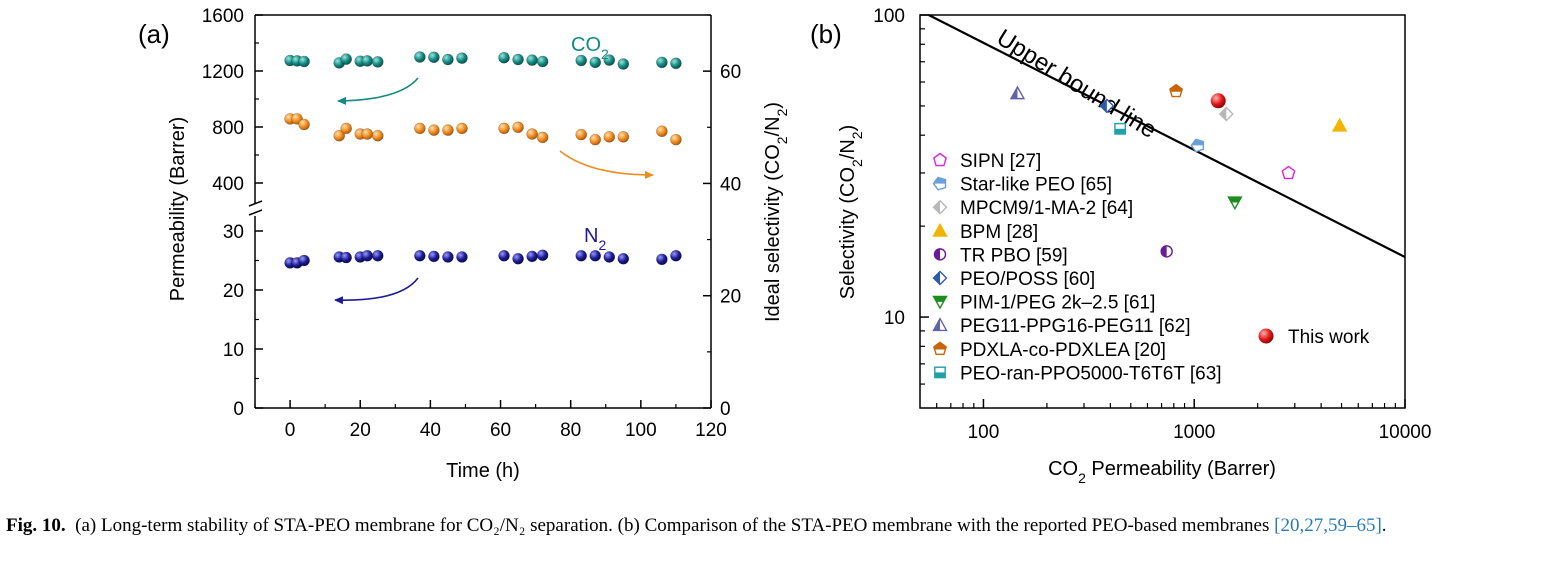 This screenshot has width=1568, height=570. I want to click on panel-a-y-lower-ticks: 0 10 20 30, so click(243, 321).